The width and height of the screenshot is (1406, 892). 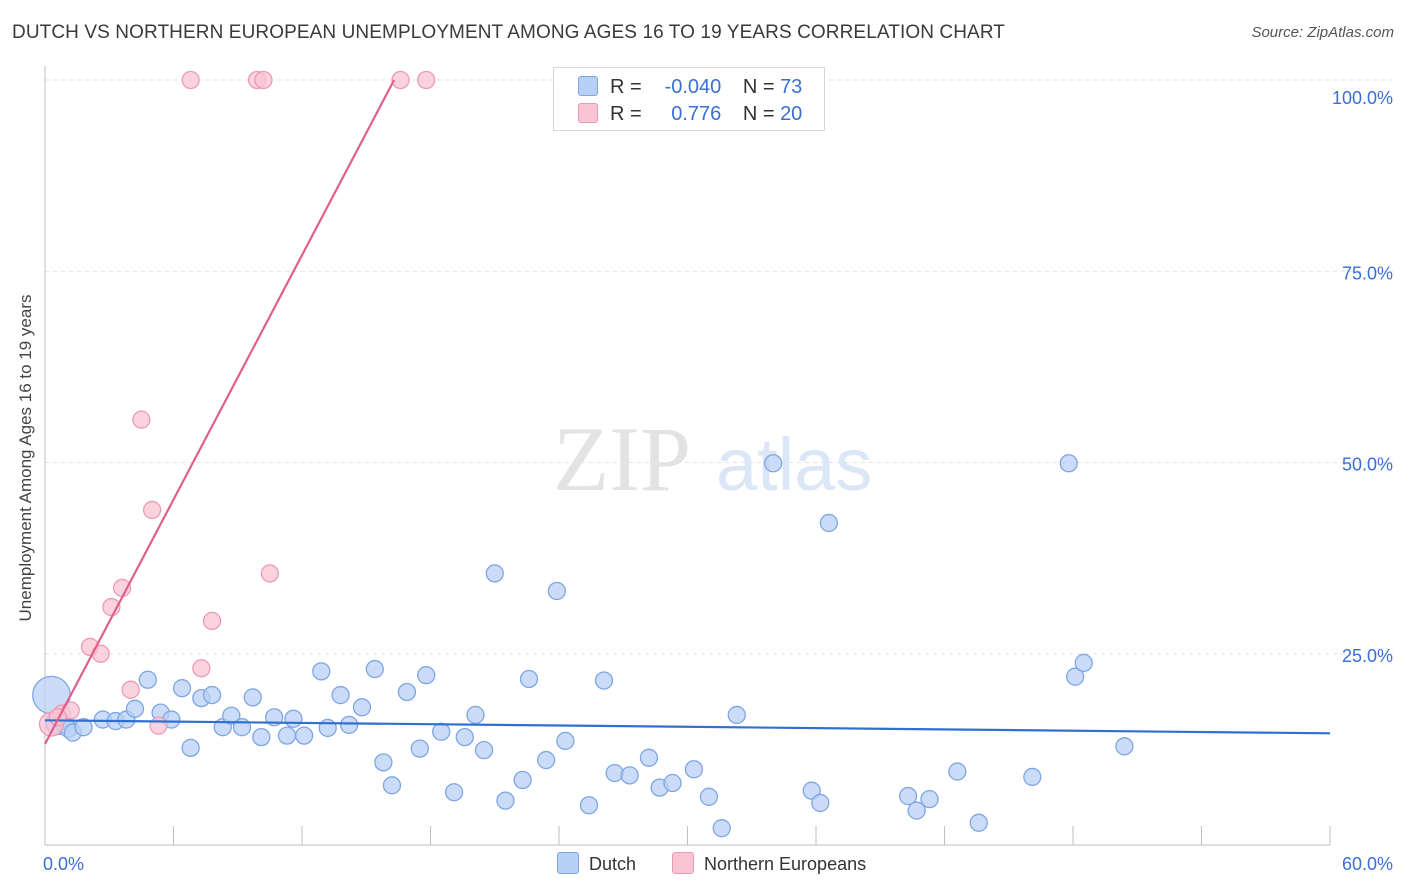 What do you see at coordinates (1367, 465) in the screenshot?
I see `y-tick-label-50: 50.0%` at bounding box center [1367, 465].